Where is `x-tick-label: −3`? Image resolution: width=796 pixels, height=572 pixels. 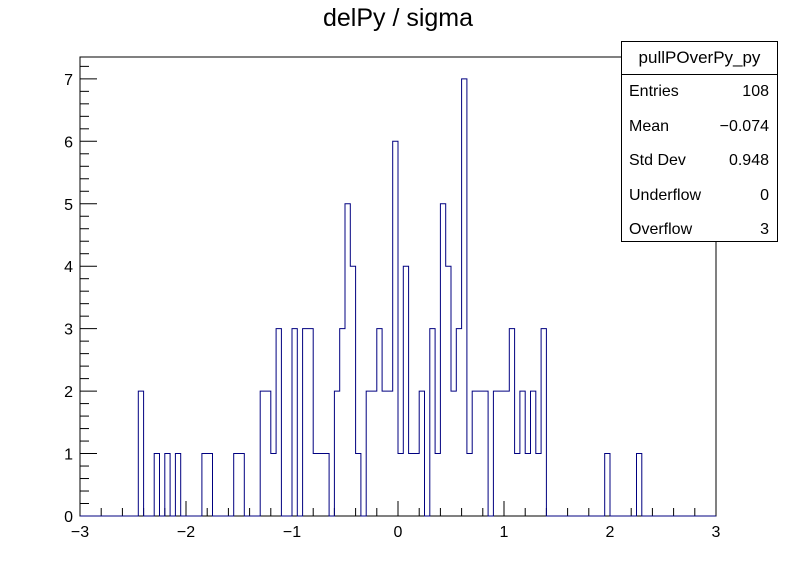 x-tick-label: −3 is located at coordinates (80, 532).